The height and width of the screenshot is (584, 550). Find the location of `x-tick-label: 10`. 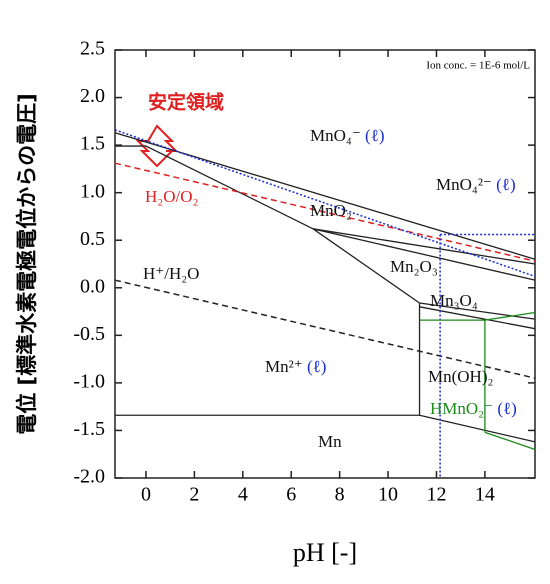

x-tick-label: 10 is located at coordinates (388, 495).